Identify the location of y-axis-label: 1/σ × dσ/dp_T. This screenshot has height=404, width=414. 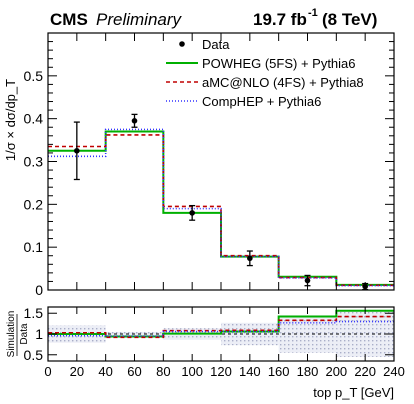
(10, 120).